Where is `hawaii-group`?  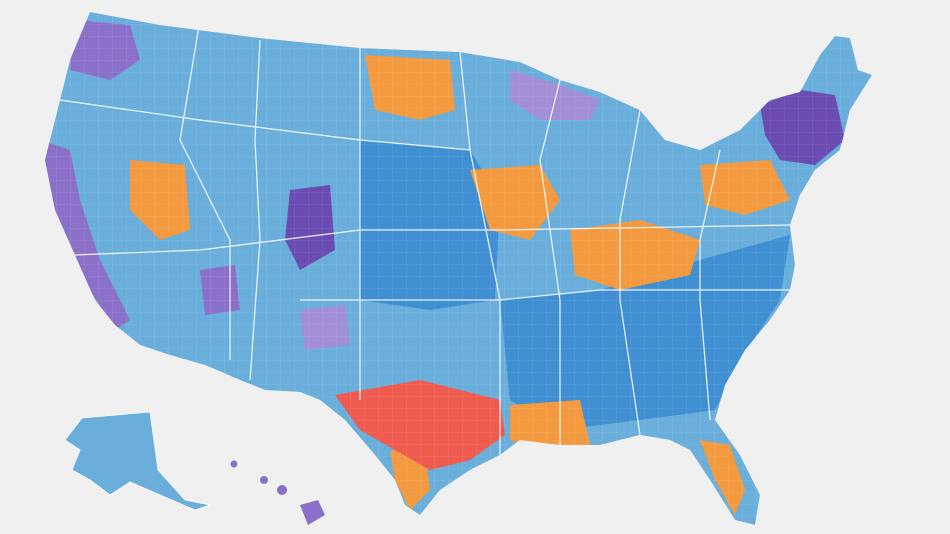 hawaii-group is located at coordinates (277, 492).